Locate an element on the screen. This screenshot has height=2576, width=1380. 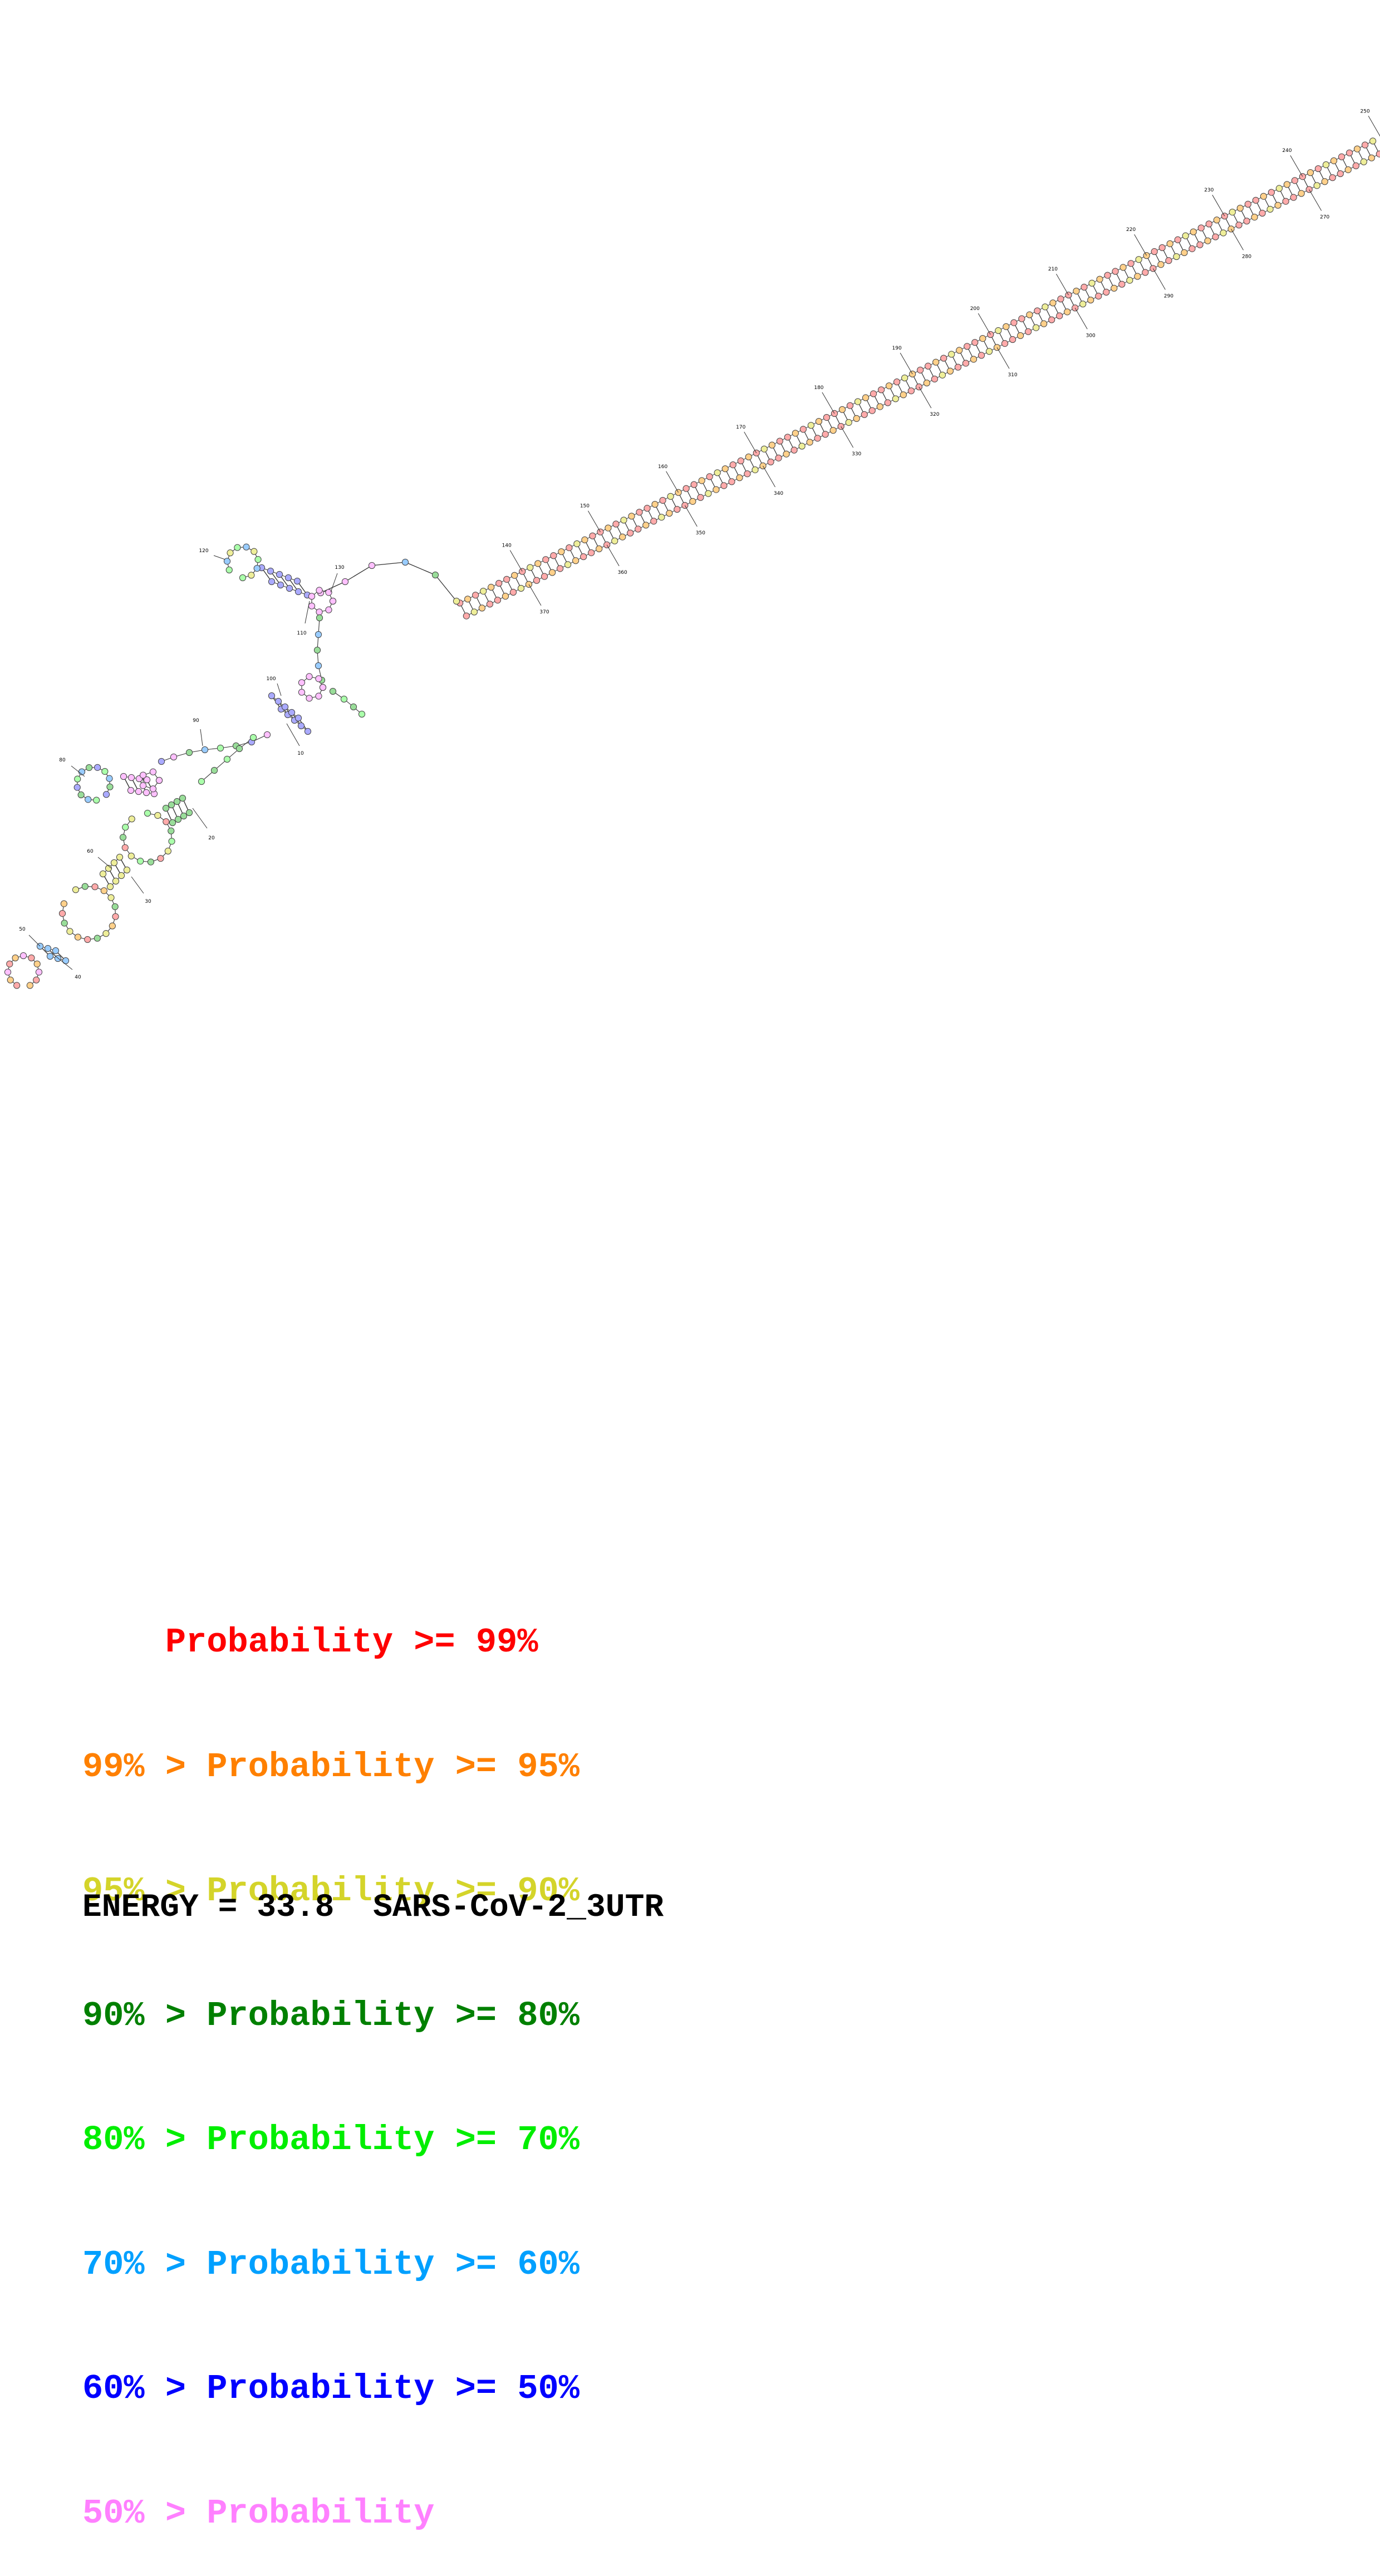
position-label: 240 is located at coordinates (1286, 151).